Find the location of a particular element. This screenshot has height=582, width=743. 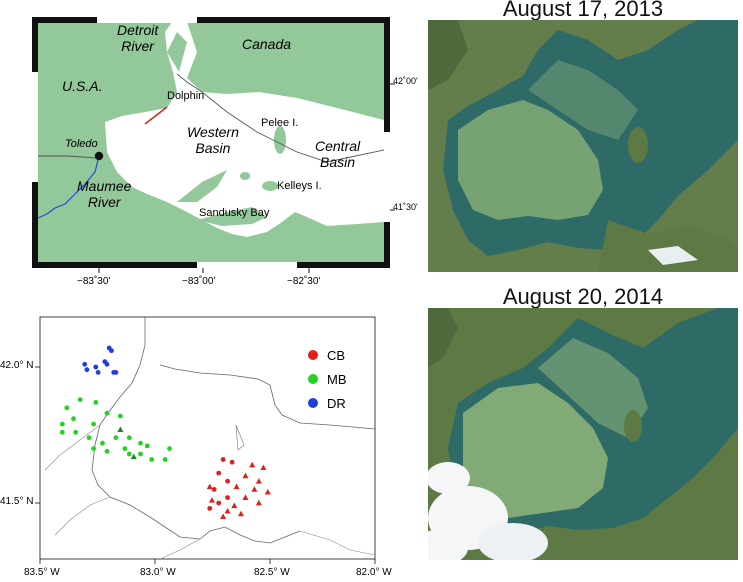

toledo-marker is located at coordinates (99, 156).